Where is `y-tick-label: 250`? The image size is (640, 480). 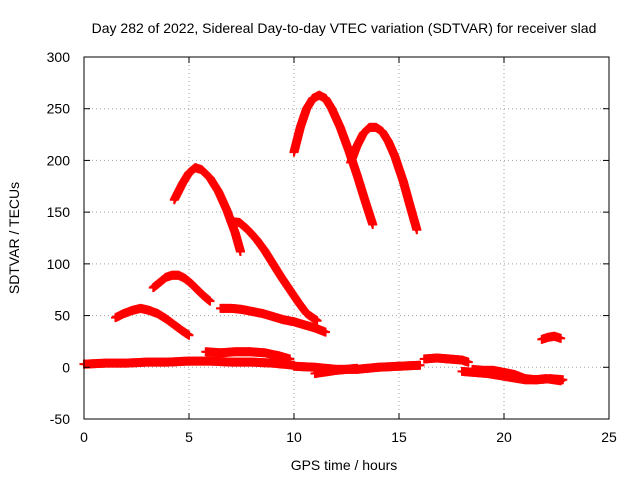
y-tick-label: 250 is located at coordinates (59, 109).